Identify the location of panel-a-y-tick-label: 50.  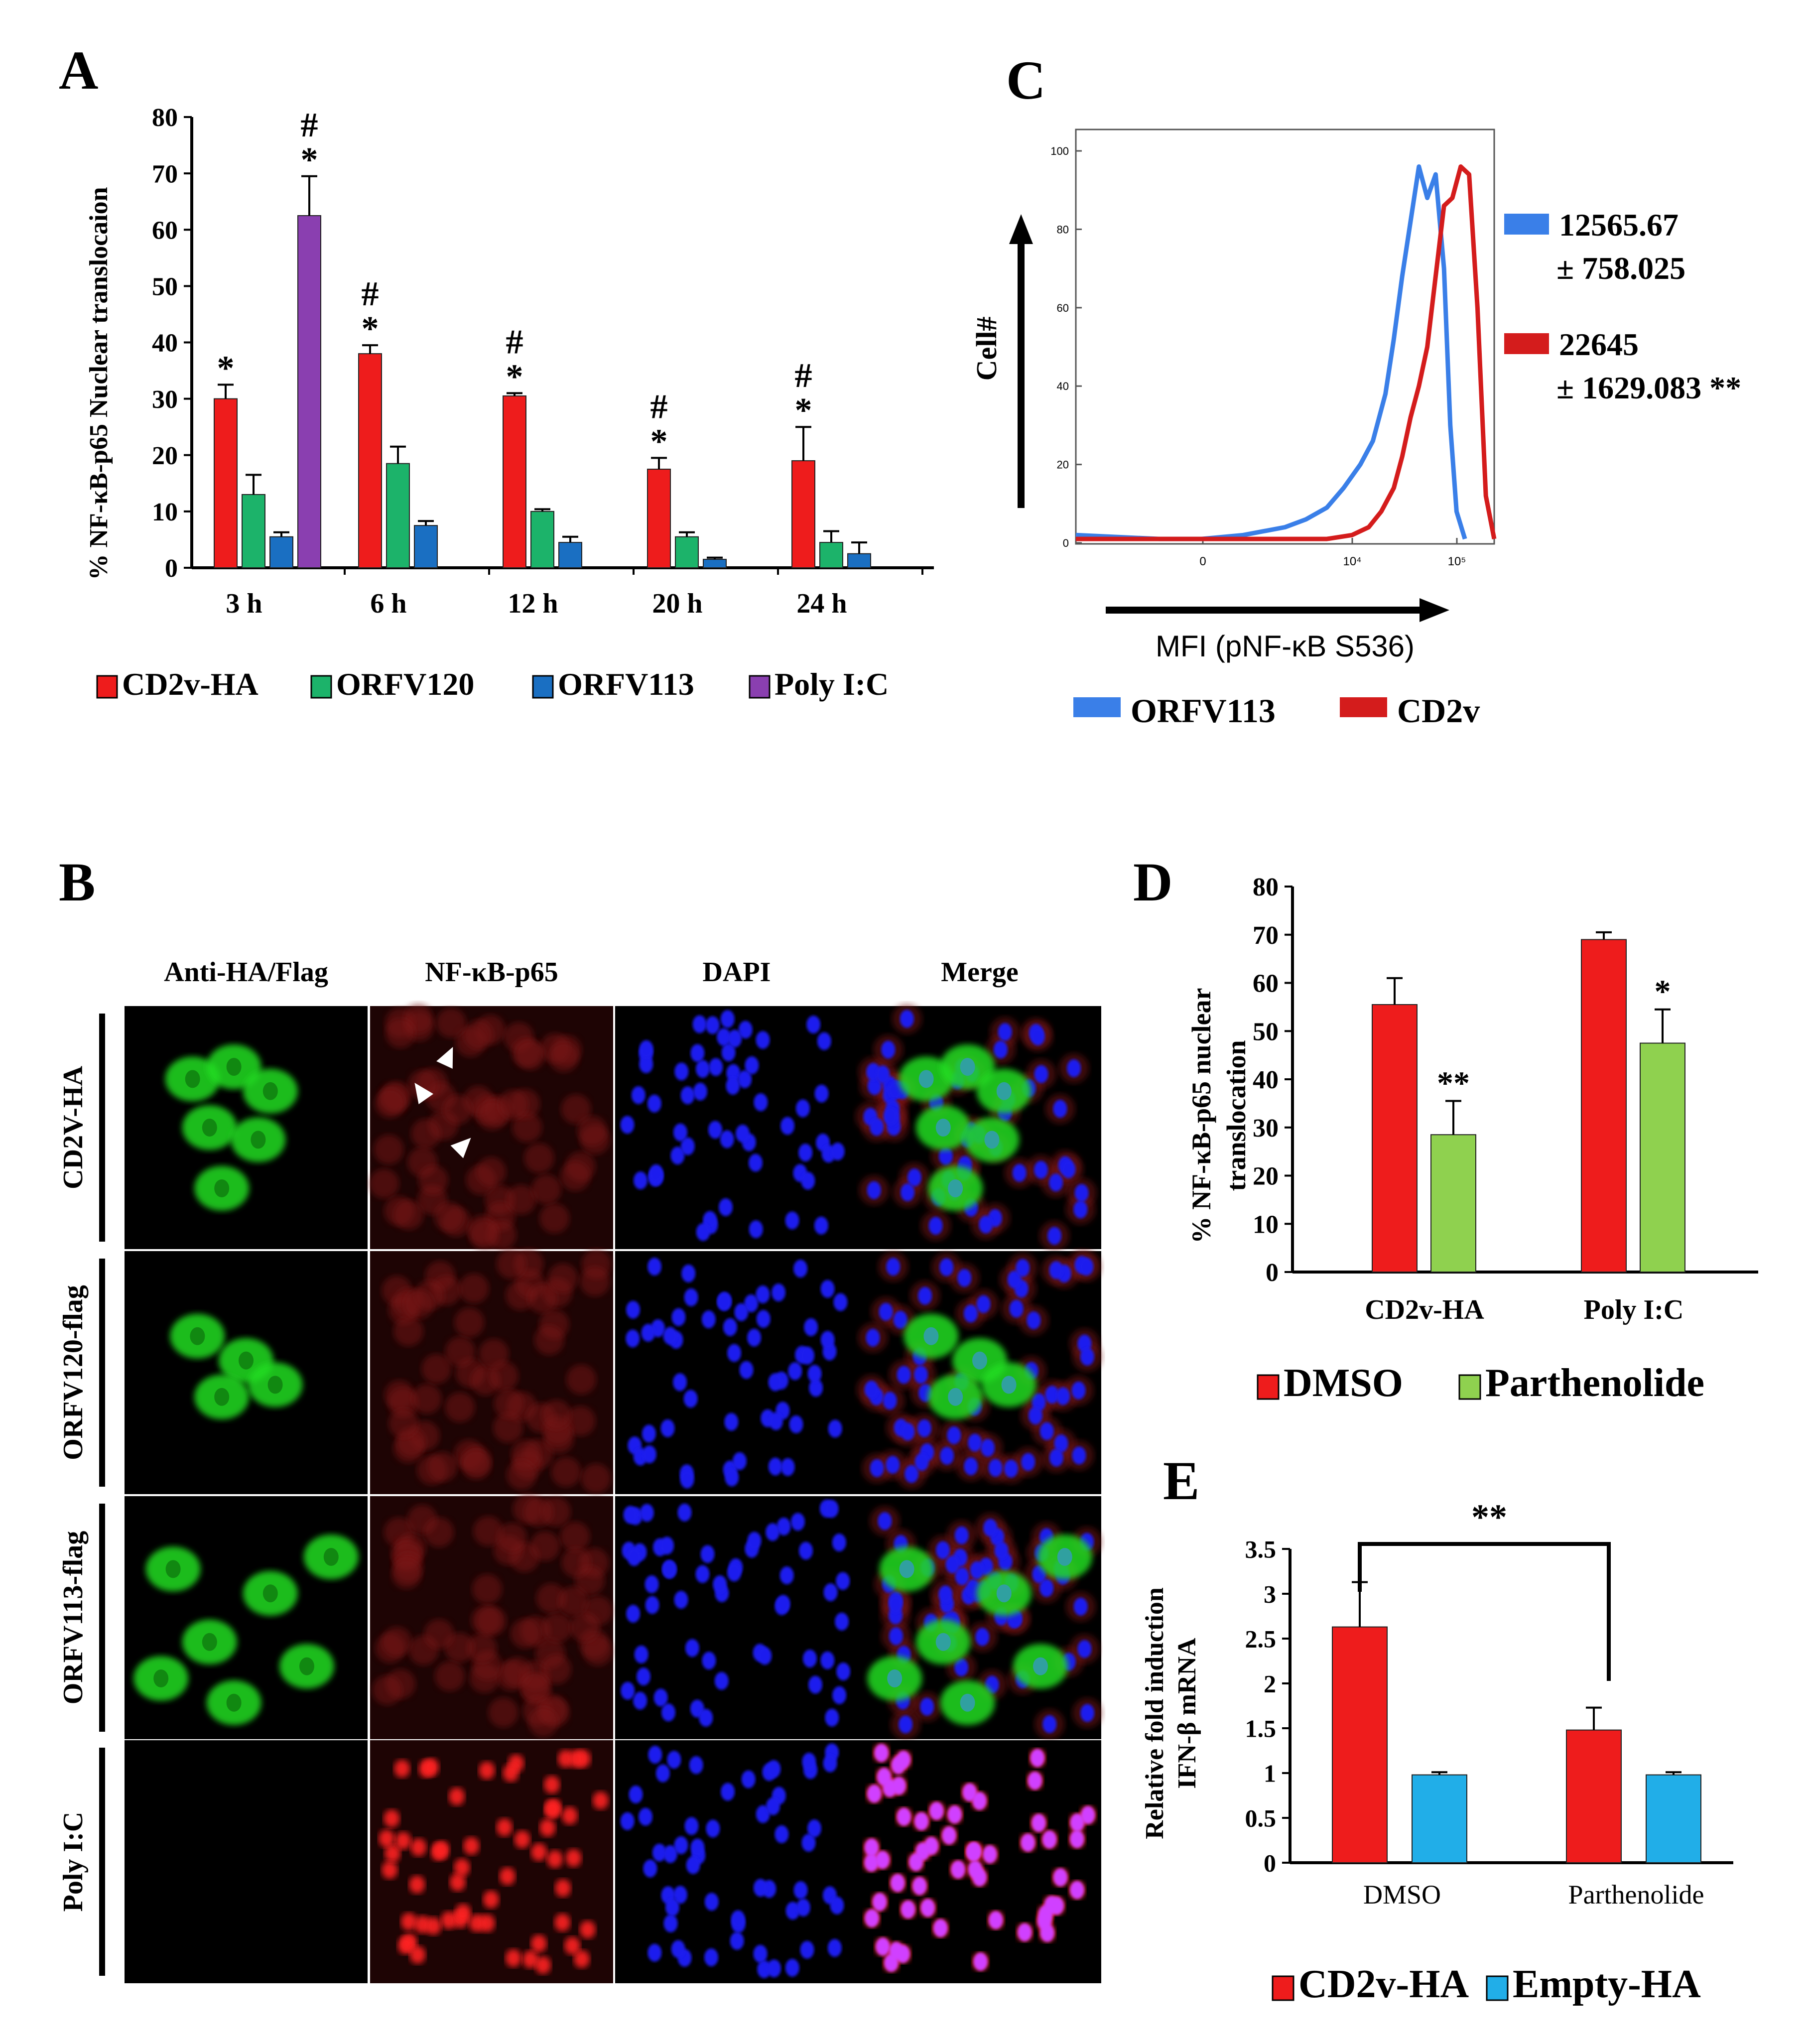
(165, 287).